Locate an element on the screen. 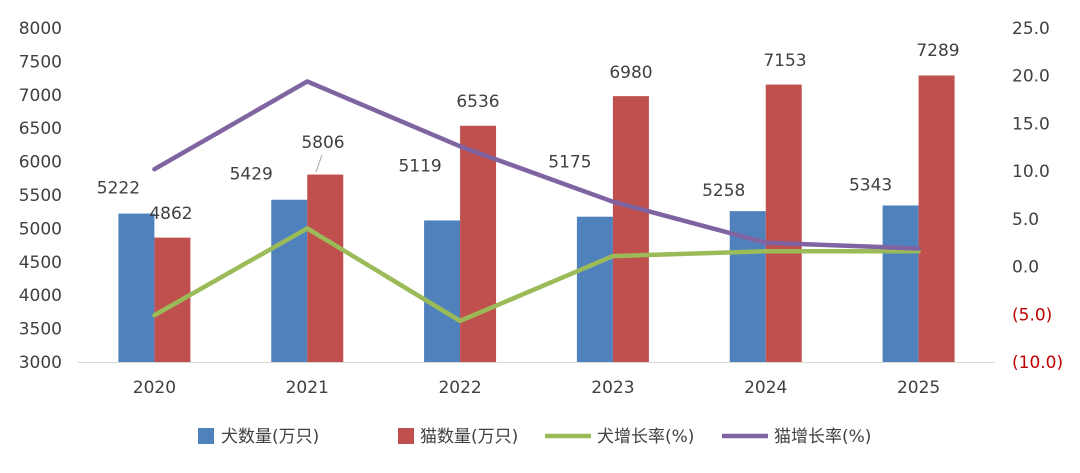  left-axis-tick: 6500 is located at coordinates (40, 129).